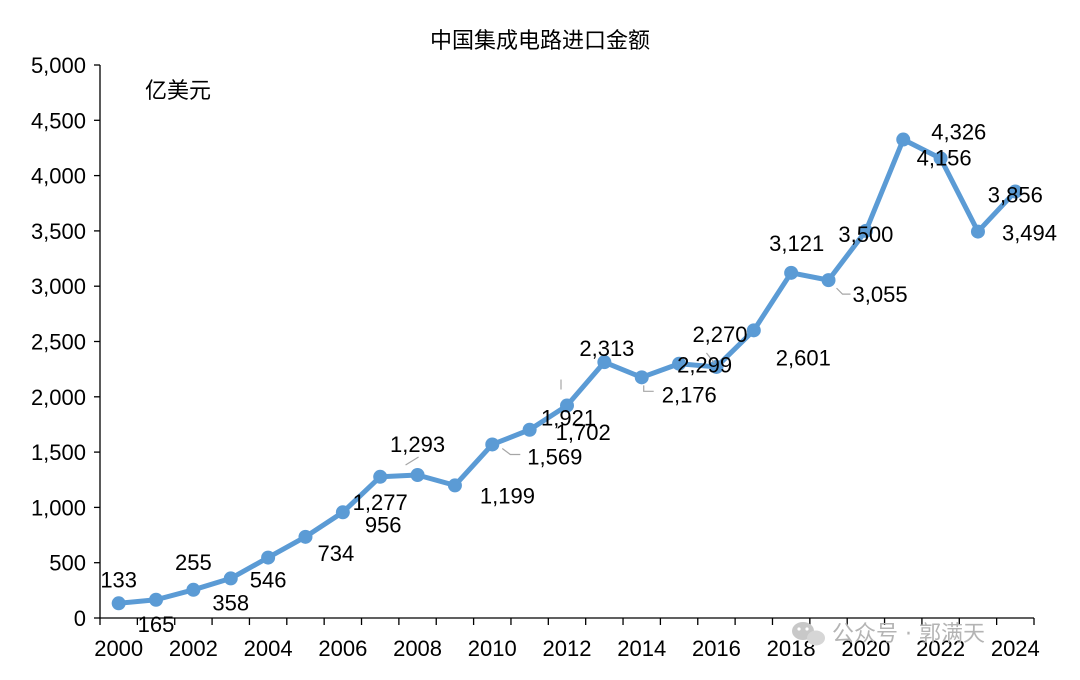  Describe the element at coordinates (1015, 648) in the screenshot. I see `x-tick-label: 2024` at that location.